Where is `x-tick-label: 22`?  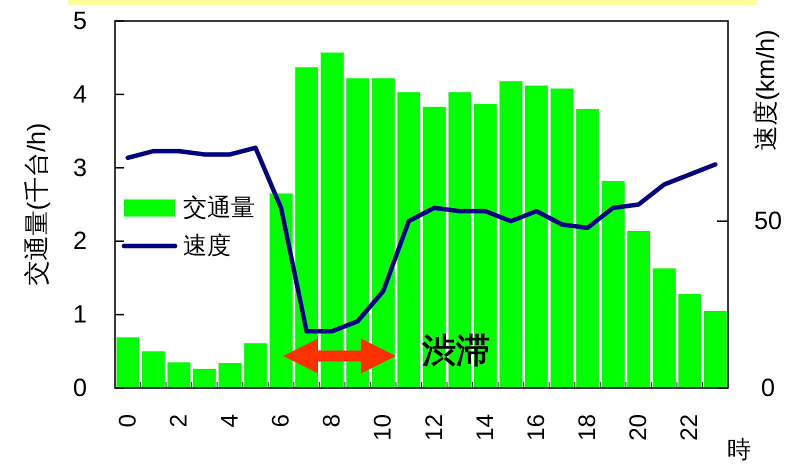
x-tick-label: 22 is located at coordinates (690, 427).